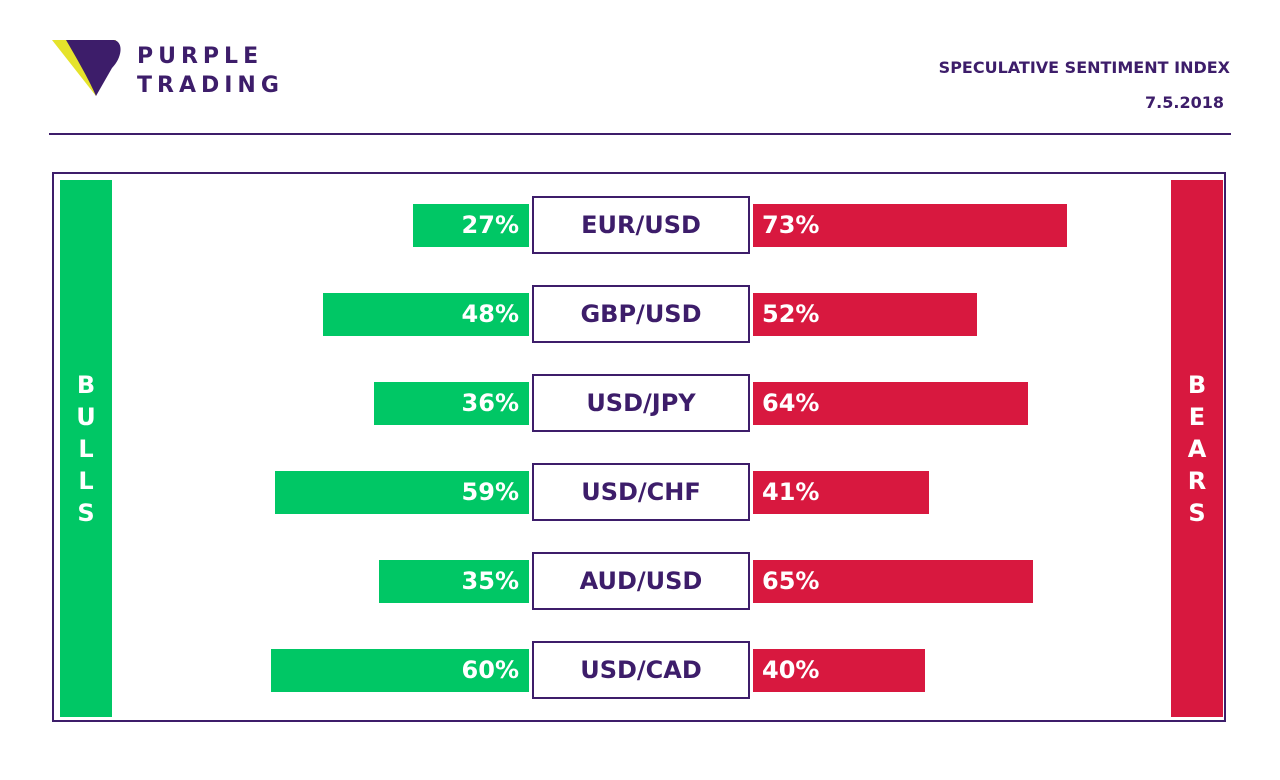  Describe the element at coordinates (490, 581) in the screenshot. I see `bull-value-label: 35%` at that location.